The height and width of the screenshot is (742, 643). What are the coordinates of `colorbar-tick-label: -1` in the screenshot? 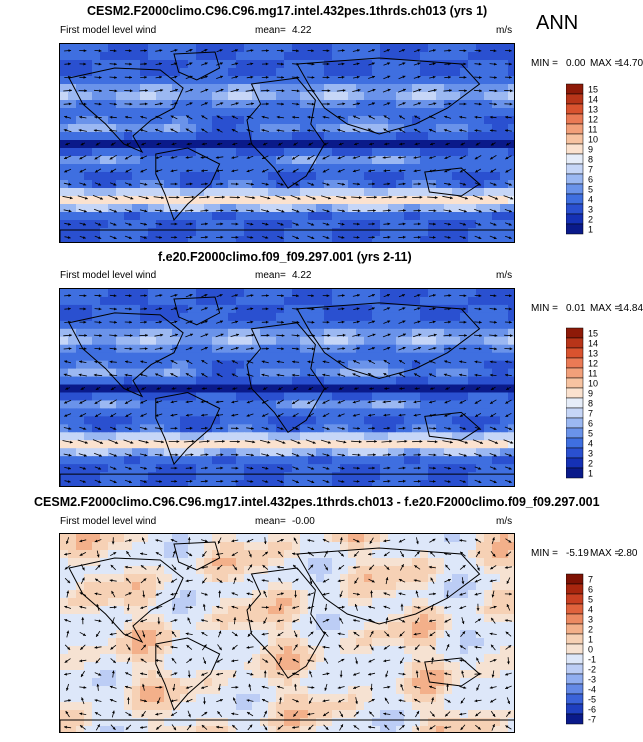 It's located at (592, 660).